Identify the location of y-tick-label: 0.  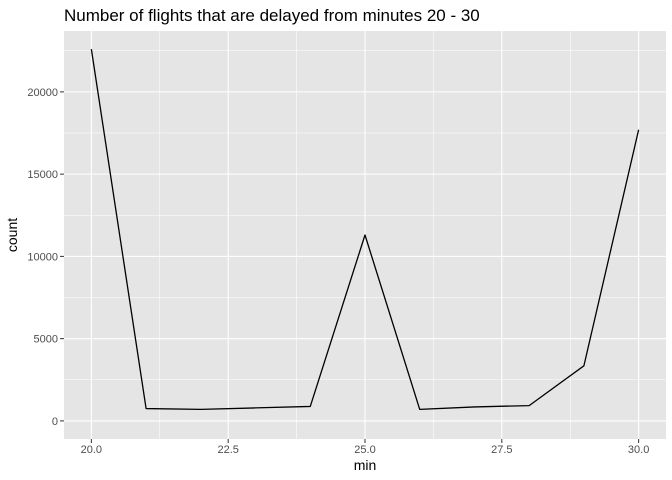
(55, 422).